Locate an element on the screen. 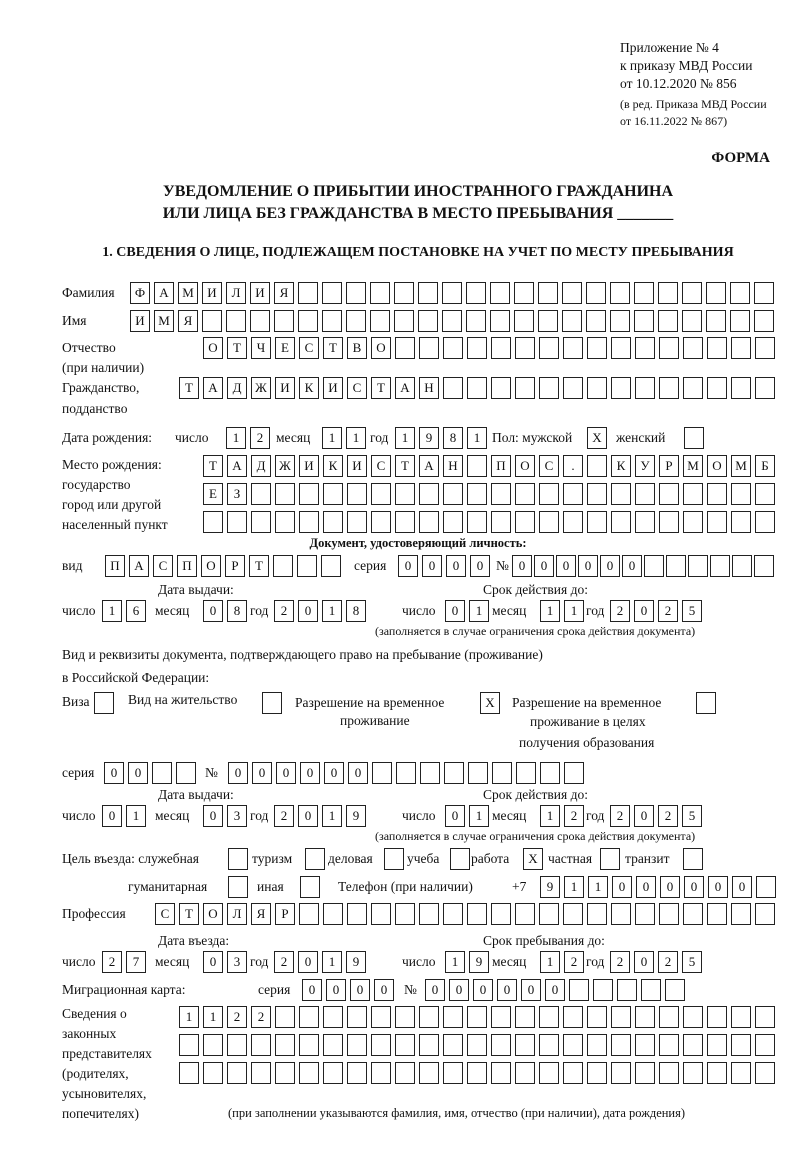  entry-year-cell: 9 is located at coordinates (356, 962).